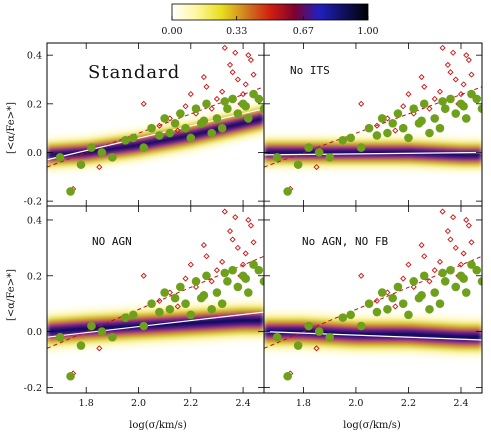 The image size is (491, 436). Describe the element at coordinates (11, 128) in the screenshot. I see `y-axis-label-top: [<α/Fe>*]` at that location.